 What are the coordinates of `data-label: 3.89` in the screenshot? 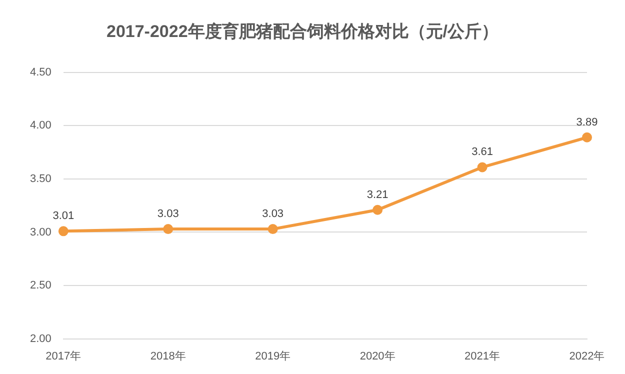 It's located at (587, 122).